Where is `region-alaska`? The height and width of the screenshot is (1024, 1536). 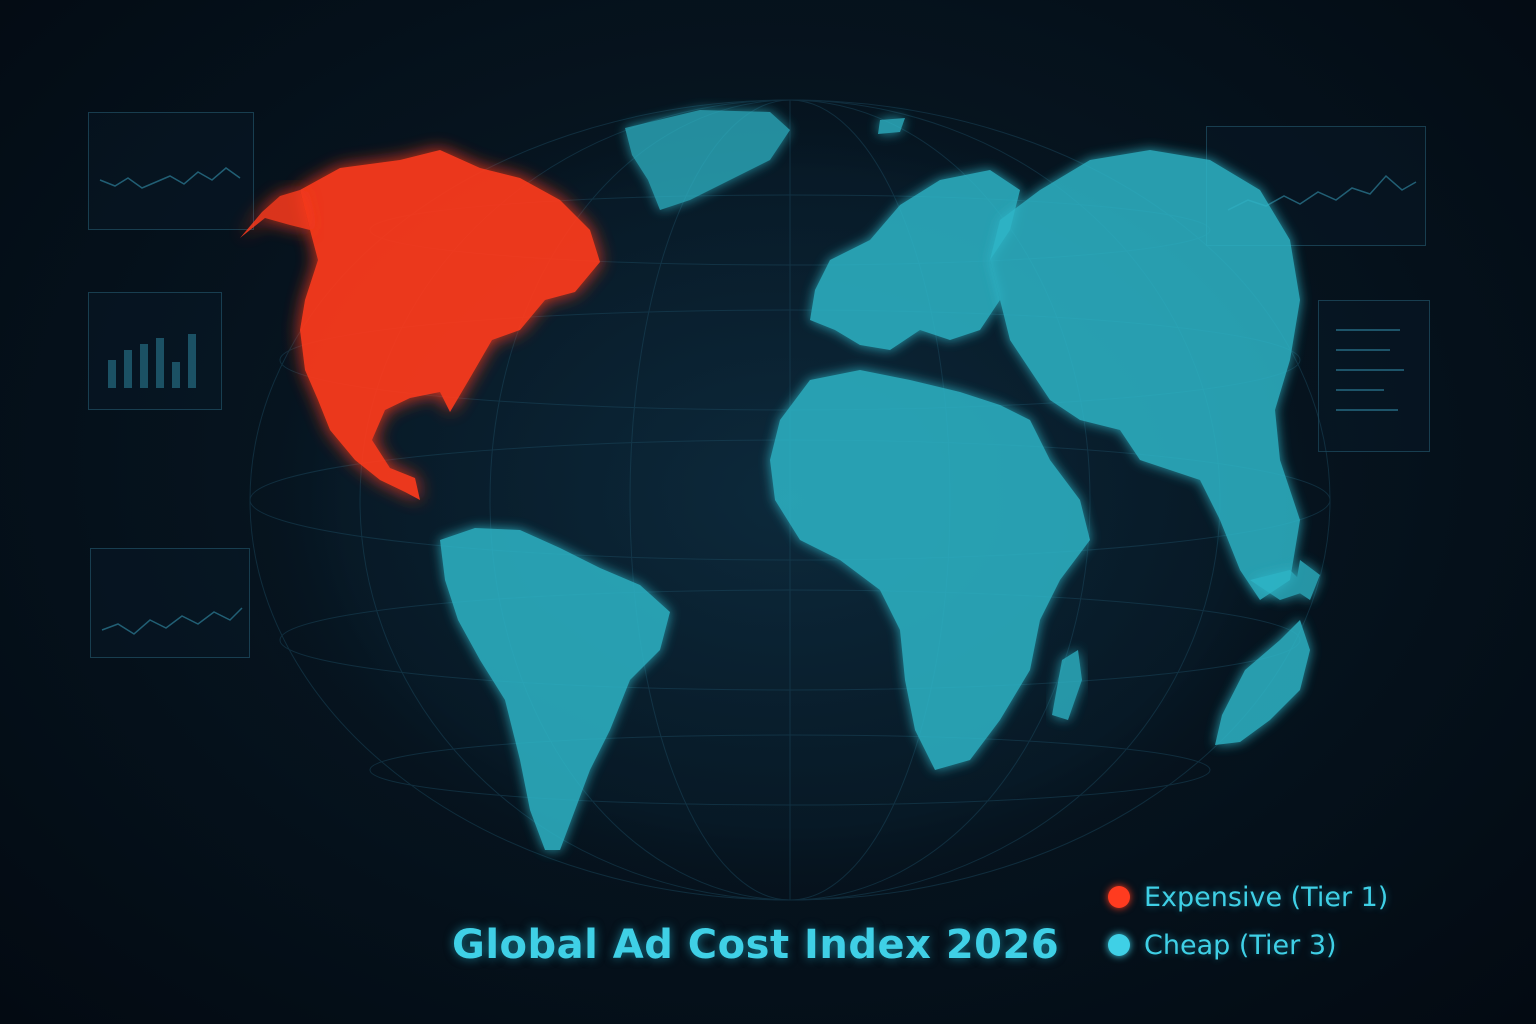 region-alaska is located at coordinates (275, 214).